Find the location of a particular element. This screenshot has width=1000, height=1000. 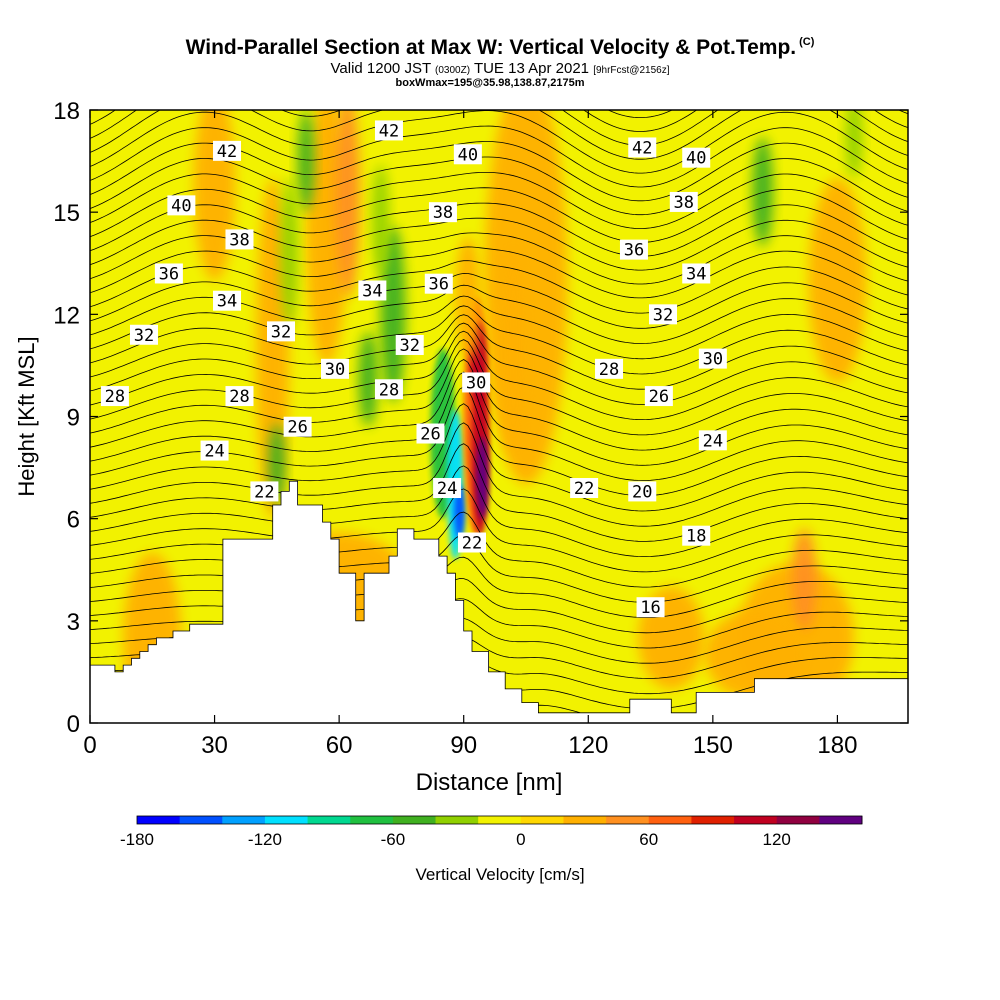

theta-label-text: 24 is located at coordinates (713, 441).